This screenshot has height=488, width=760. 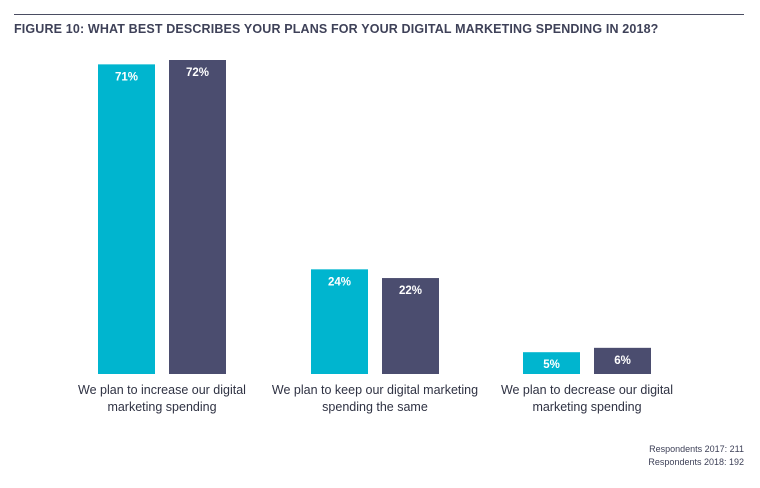 What do you see at coordinates (162, 390) in the screenshot?
I see `category-label-line: We plan to increase our digital` at bounding box center [162, 390].